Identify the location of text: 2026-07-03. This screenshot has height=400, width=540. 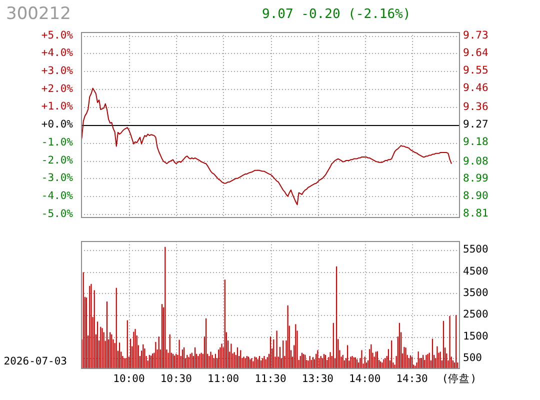
(35, 362).